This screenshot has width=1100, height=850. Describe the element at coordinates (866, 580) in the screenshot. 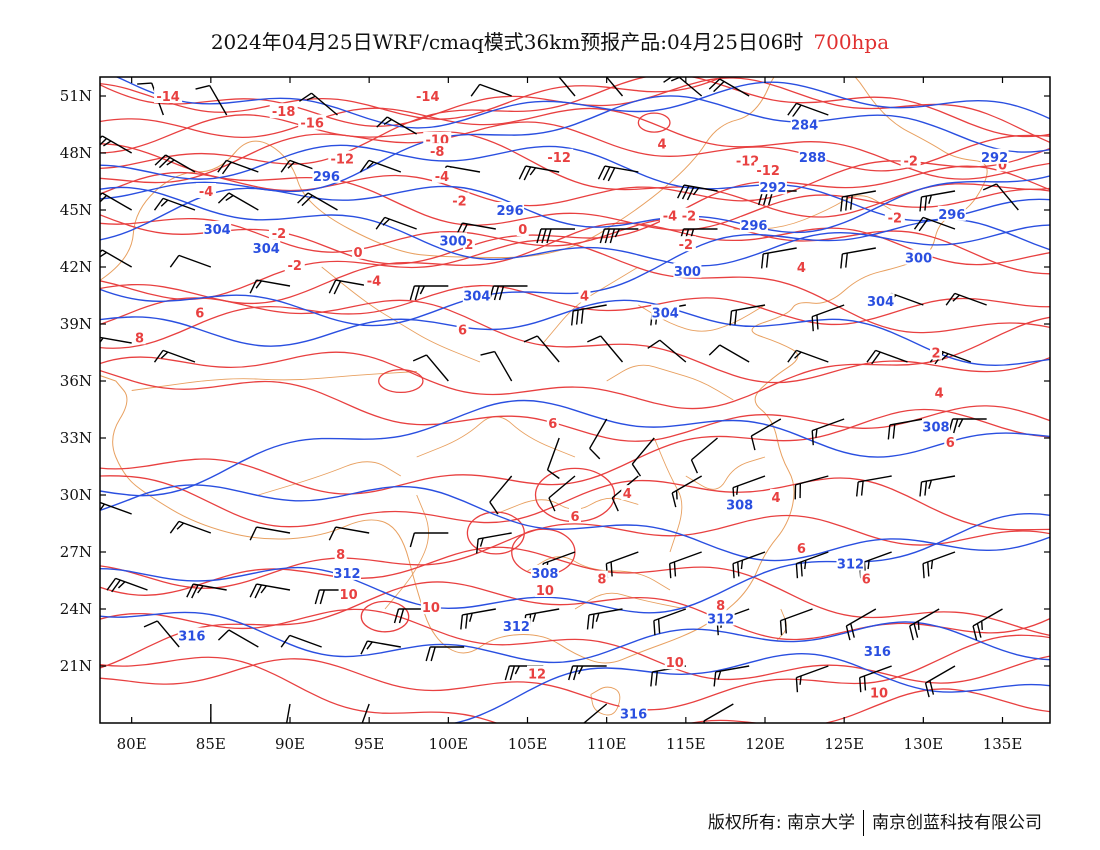

I see `temperature-label: 6` at that location.